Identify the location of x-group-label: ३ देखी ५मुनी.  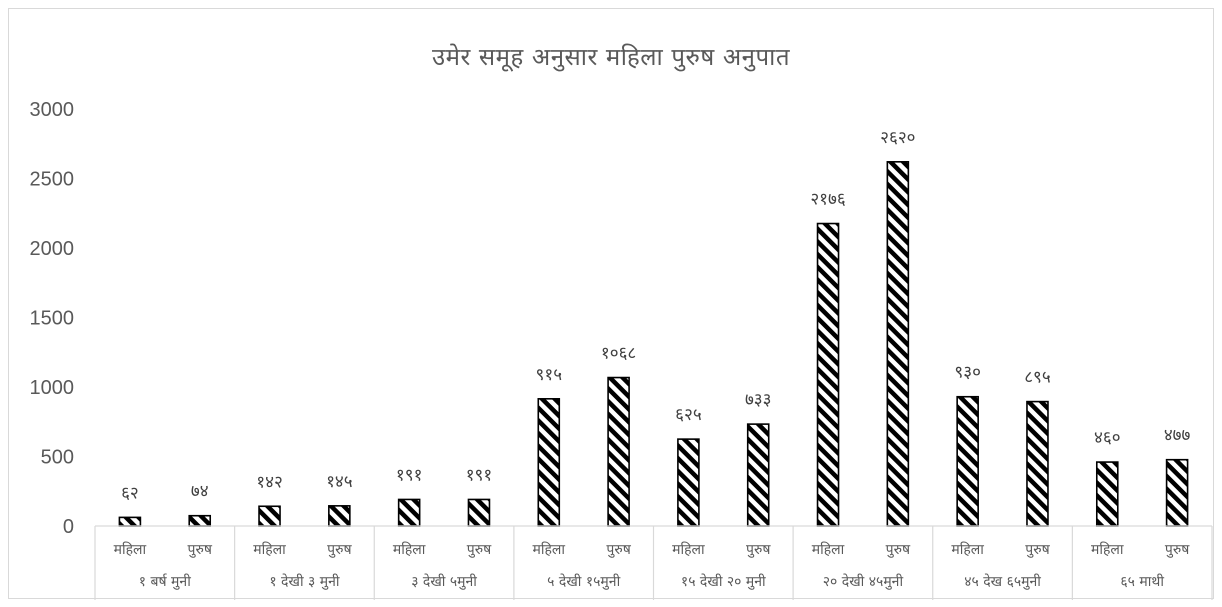
(444, 581).